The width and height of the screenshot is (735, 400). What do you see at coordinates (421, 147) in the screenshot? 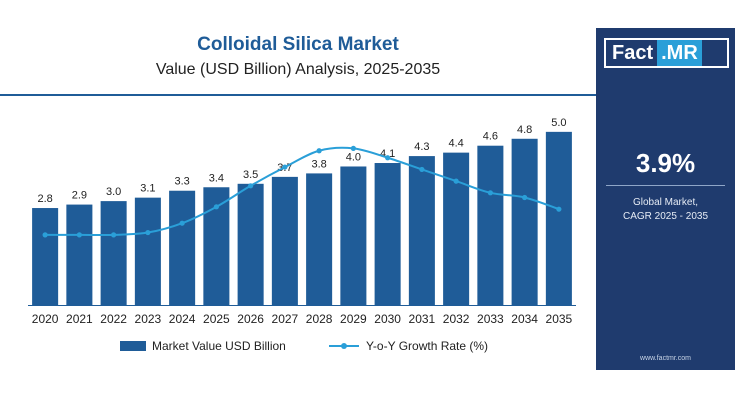
I see `bar-value-label: 4.3` at bounding box center [421, 147].